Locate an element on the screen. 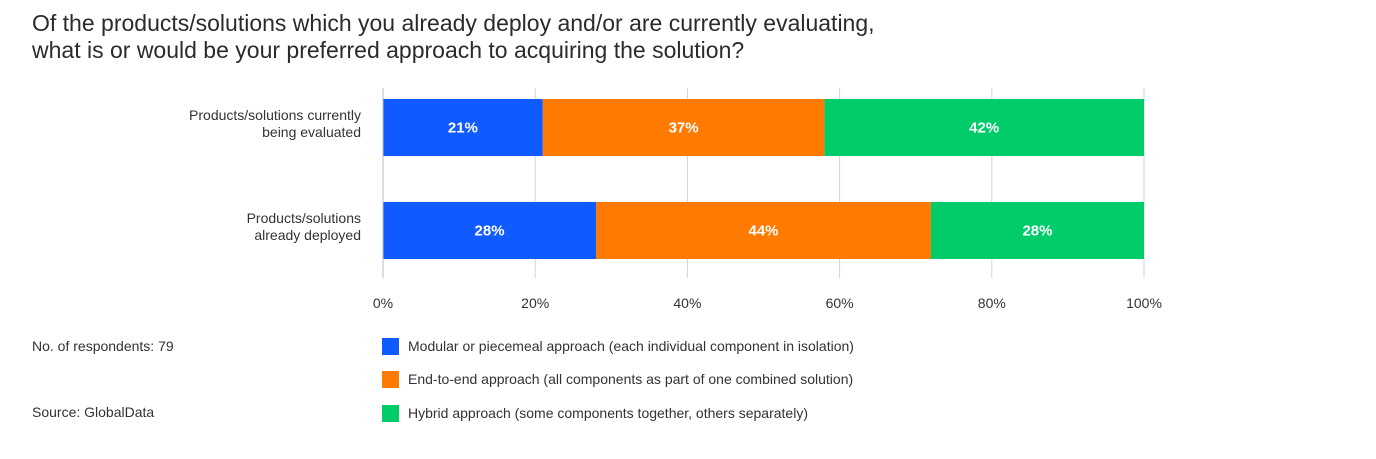  x-tick-label: 80% is located at coordinates (992, 303).